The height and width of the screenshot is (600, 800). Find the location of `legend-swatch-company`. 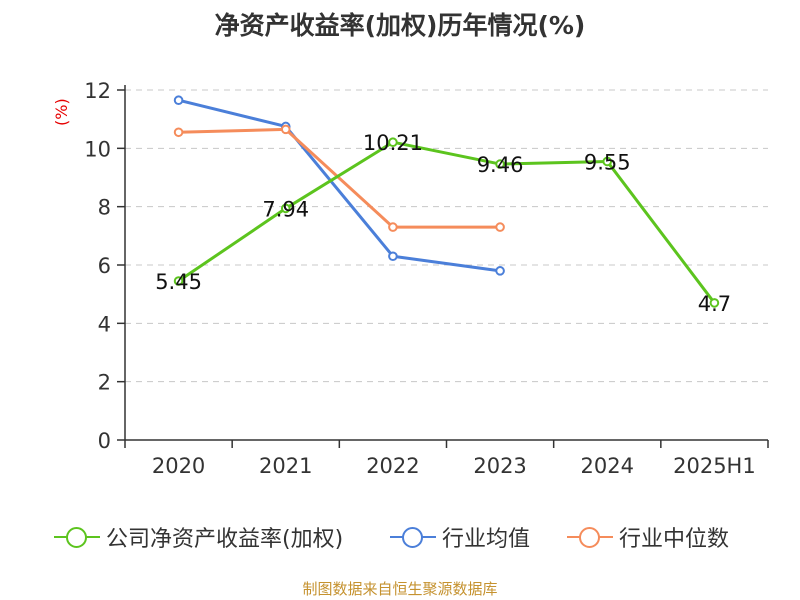

legend-swatch-company is located at coordinates (77, 537).